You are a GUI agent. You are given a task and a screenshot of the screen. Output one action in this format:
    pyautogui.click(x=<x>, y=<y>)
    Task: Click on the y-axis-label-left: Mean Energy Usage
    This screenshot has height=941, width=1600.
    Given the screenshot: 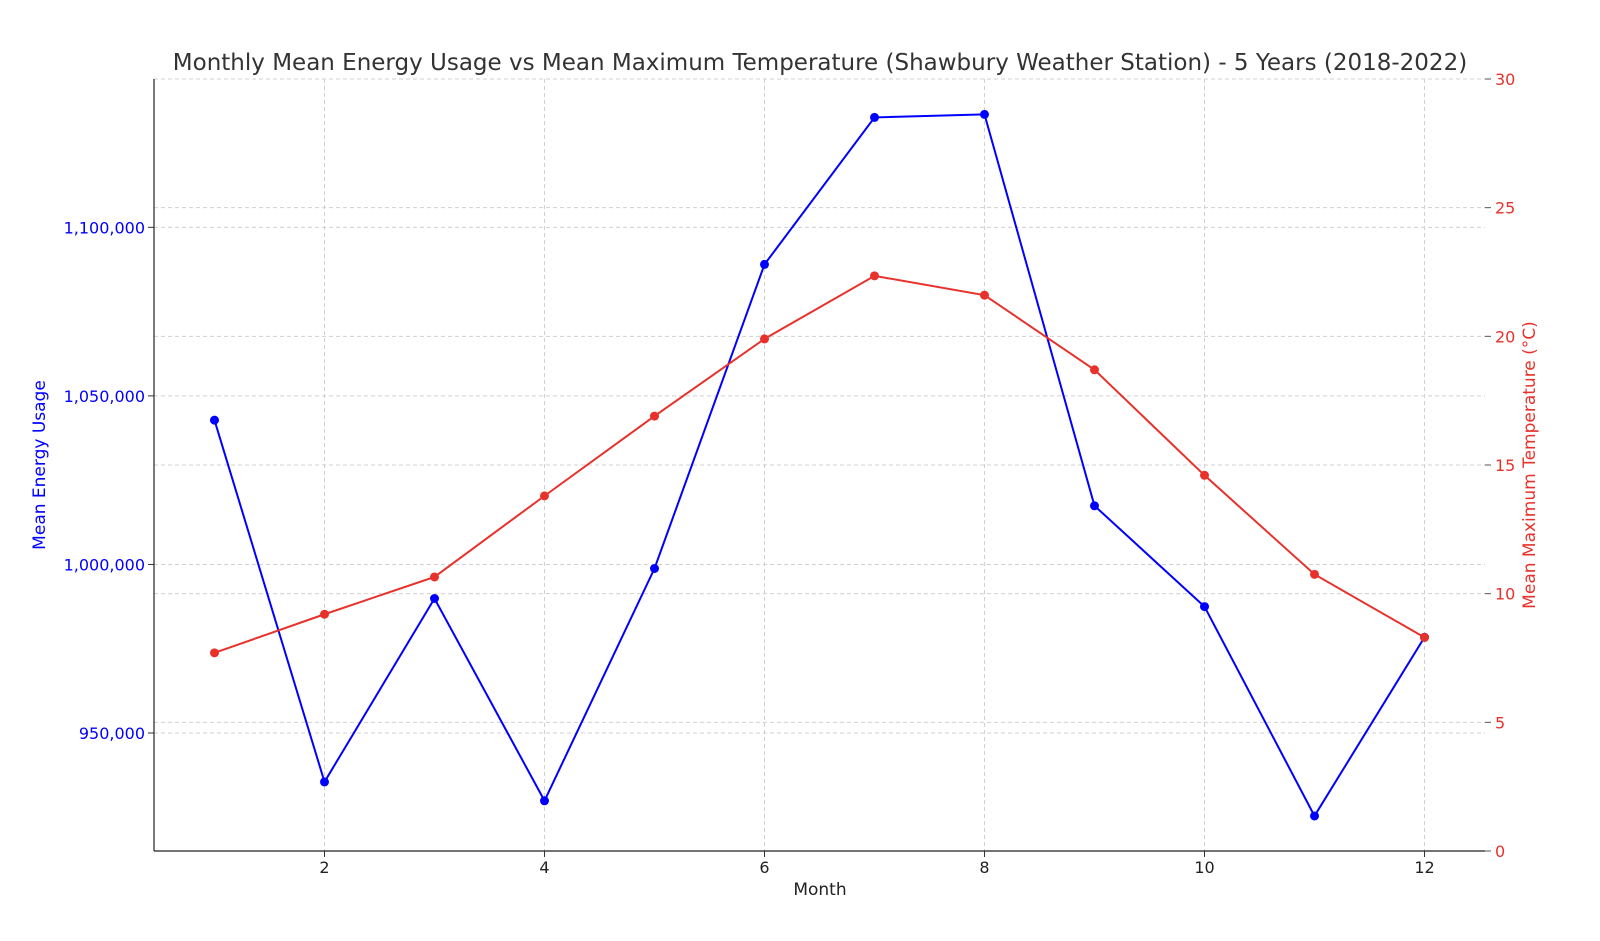 What is the action you would take?
    pyautogui.click(x=40, y=465)
    